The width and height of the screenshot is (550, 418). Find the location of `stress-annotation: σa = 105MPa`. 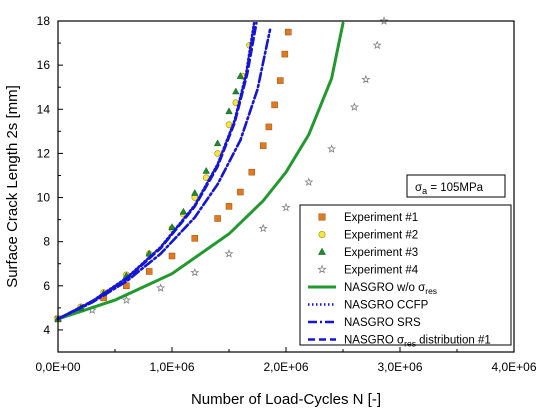

stress-annotation: σa = 105MPa is located at coordinates (456, 186).